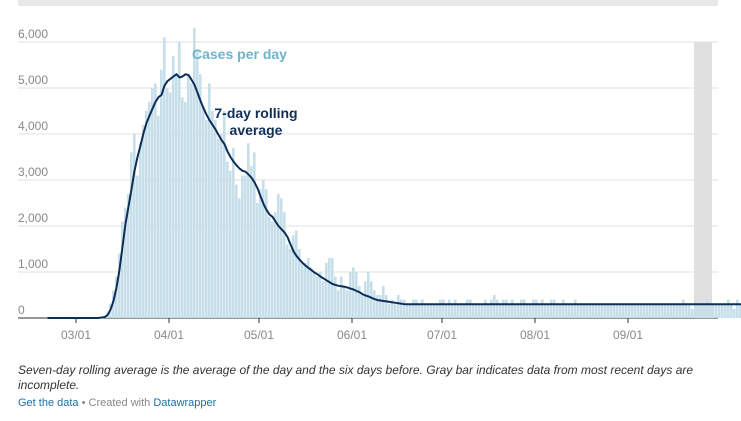 This screenshot has width=741, height=421. What do you see at coordinates (48, 403) in the screenshot?
I see `get-the-data-link: Get the data` at bounding box center [48, 403].